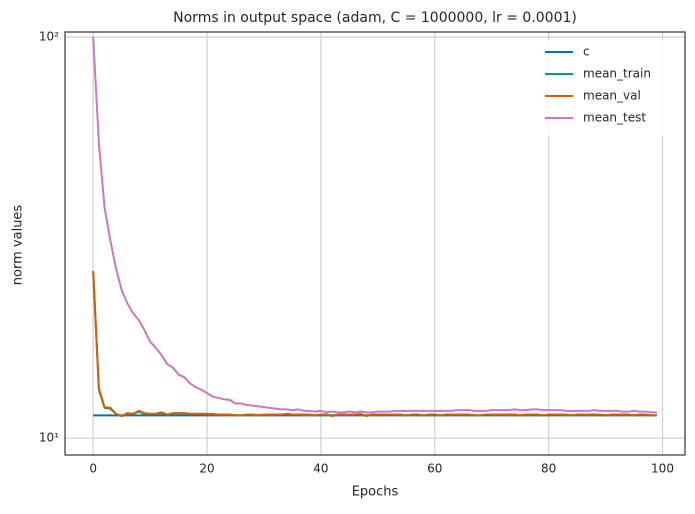 This screenshot has width=695, height=514. What do you see at coordinates (206, 469) in the screenshot?
I see `x-tick-label: 20` at bounding box center [206, 469].